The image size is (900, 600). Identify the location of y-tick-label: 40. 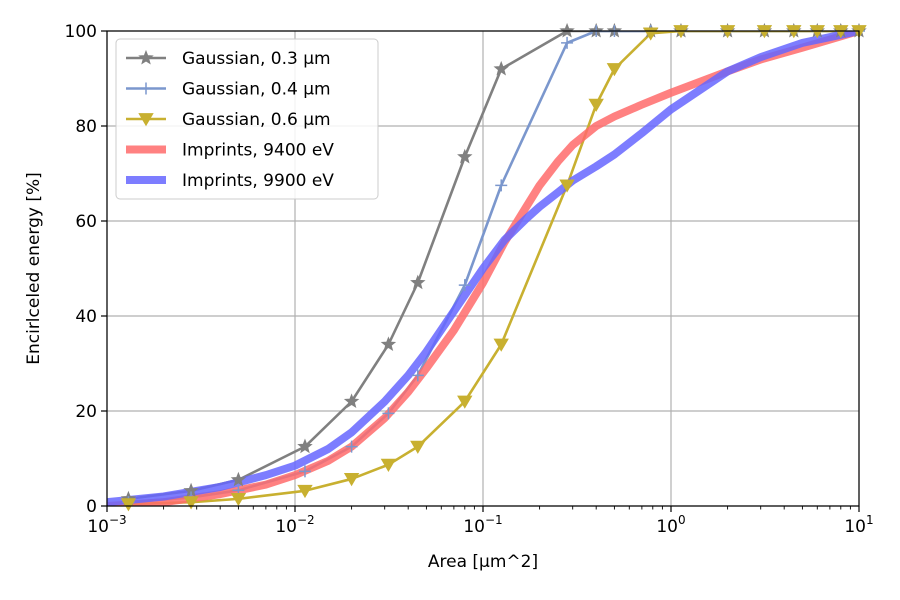
(86, 317).